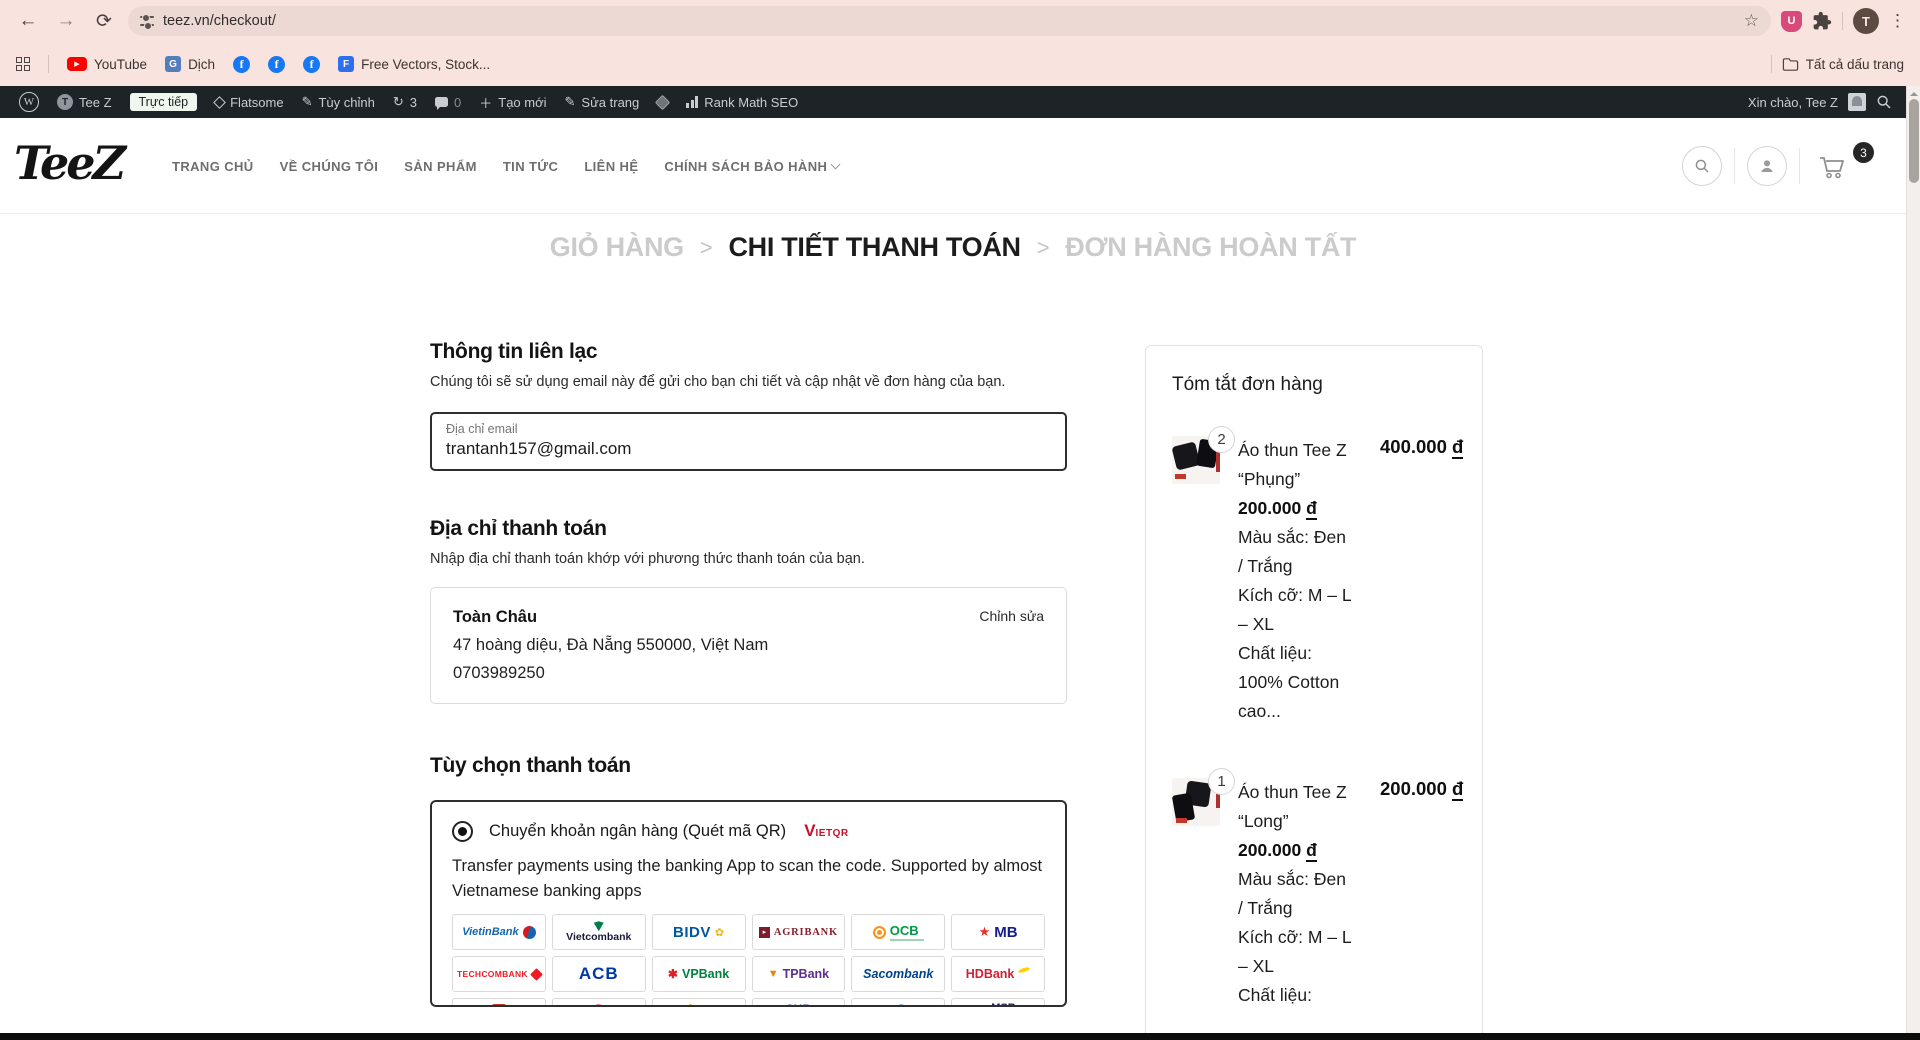 This screenshot has width=1920, height=1040. What do you see at coordinates (1751, 20) in the screenshot?
I see `bookmark-star-icon: ☆` at bounding box center [1751, 20].